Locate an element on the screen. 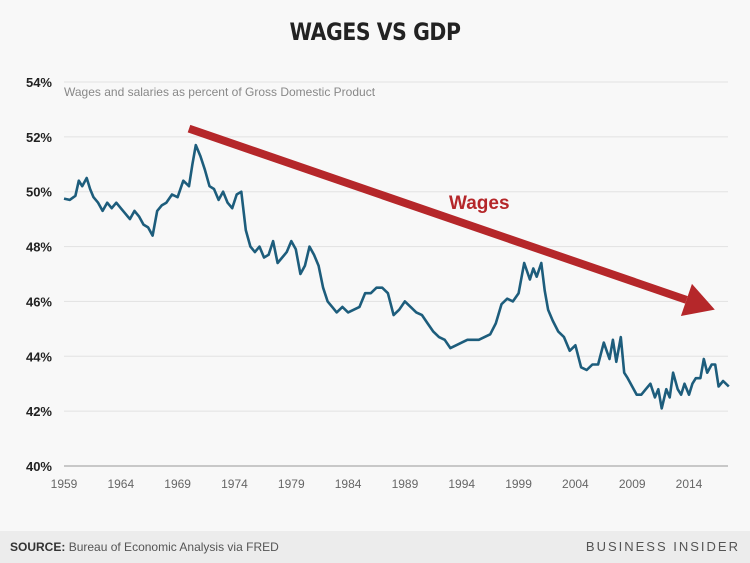 The height and width of the screenshot is (563, 750). x-tick-label: 2009 is located at coordinates (632, 484).